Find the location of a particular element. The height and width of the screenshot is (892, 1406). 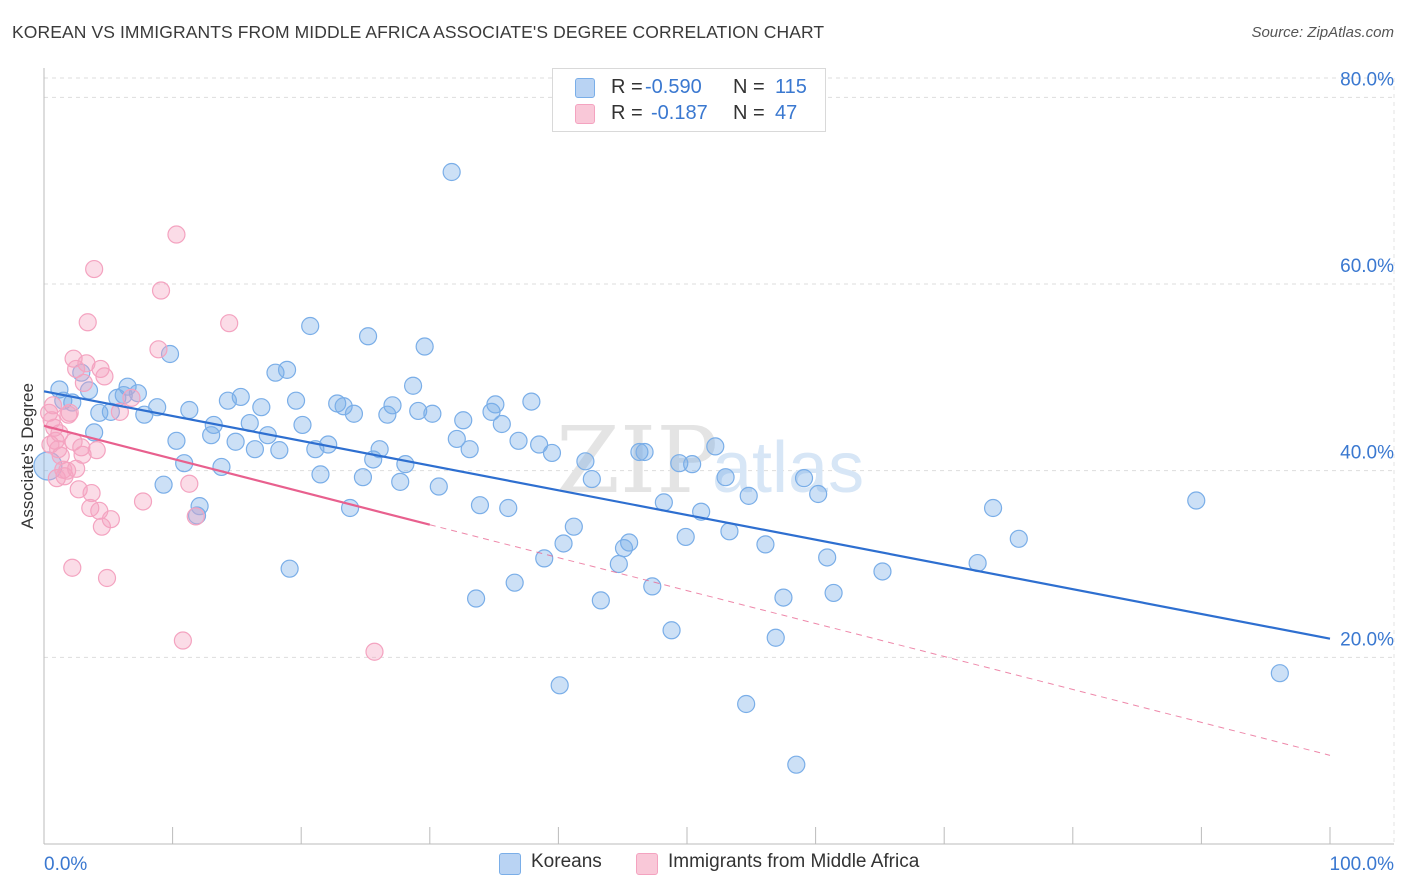

middle-africa-trendline is located at coordinates (237, 475).